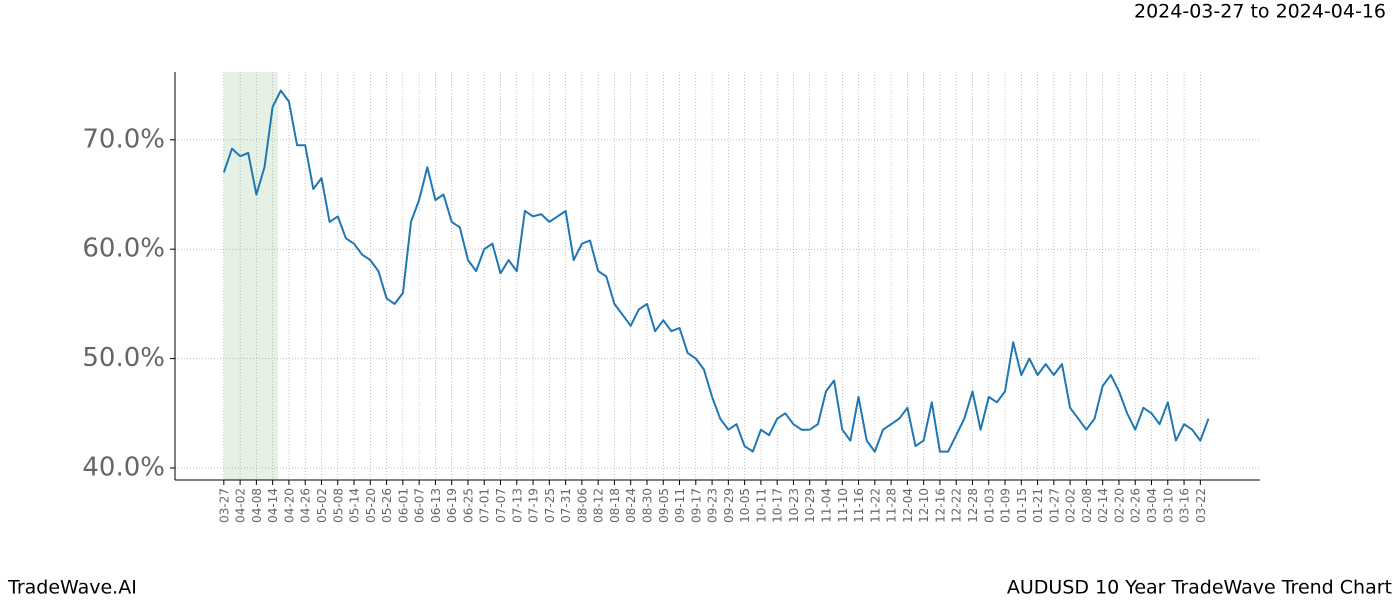 The image size is (1400, 600). What do you see at coordinates (1071, 505) in the screenshot?
I see `x-tick-label: 02-02` at bounding box center [1071, 505].